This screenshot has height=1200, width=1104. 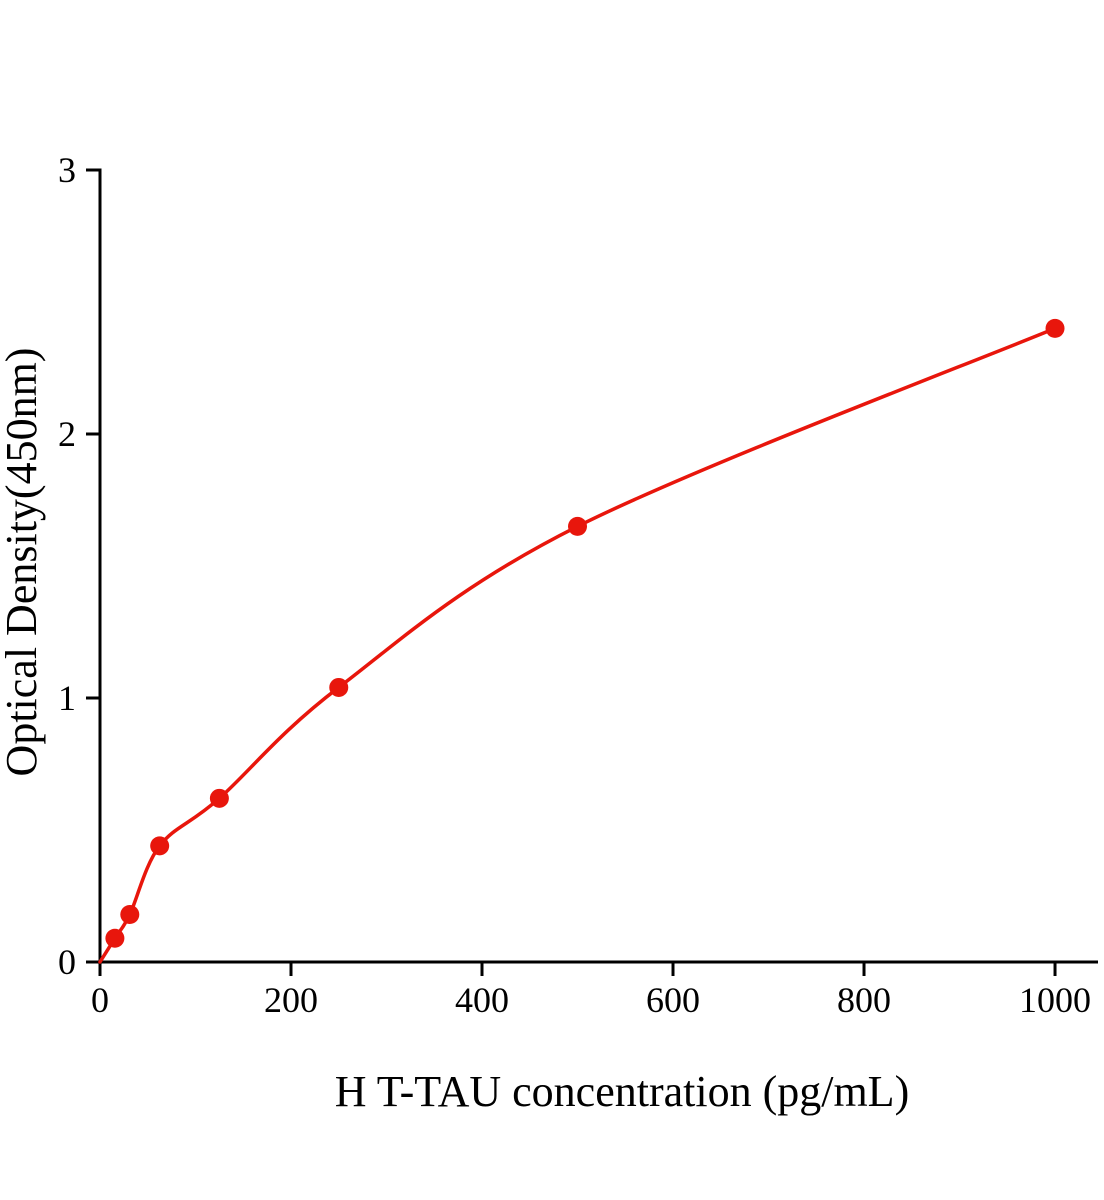 I want to click on x-tick-label: 400, so click(x=482, y=1000).